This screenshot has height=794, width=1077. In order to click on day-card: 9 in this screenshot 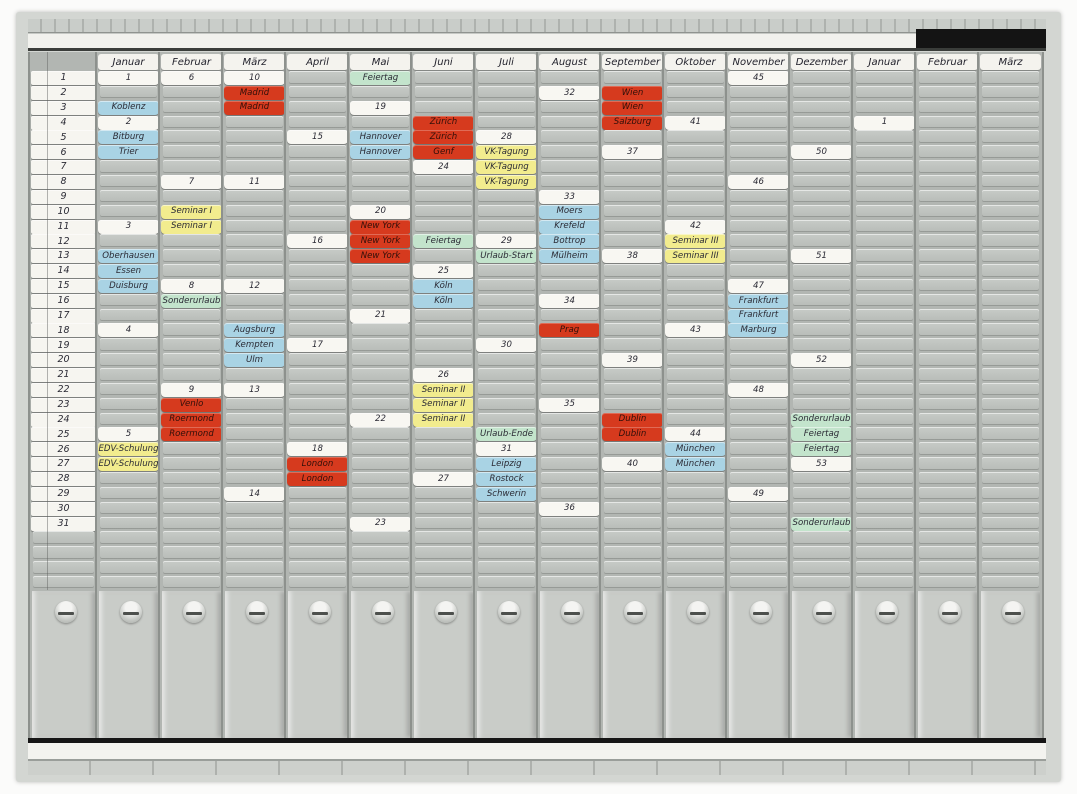, I will do `click(63, 196)`.